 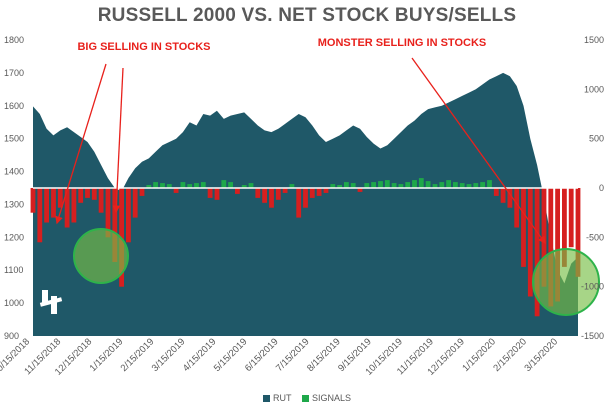 I want to click on legend-swatch-rut, so click(x=266, y=399).